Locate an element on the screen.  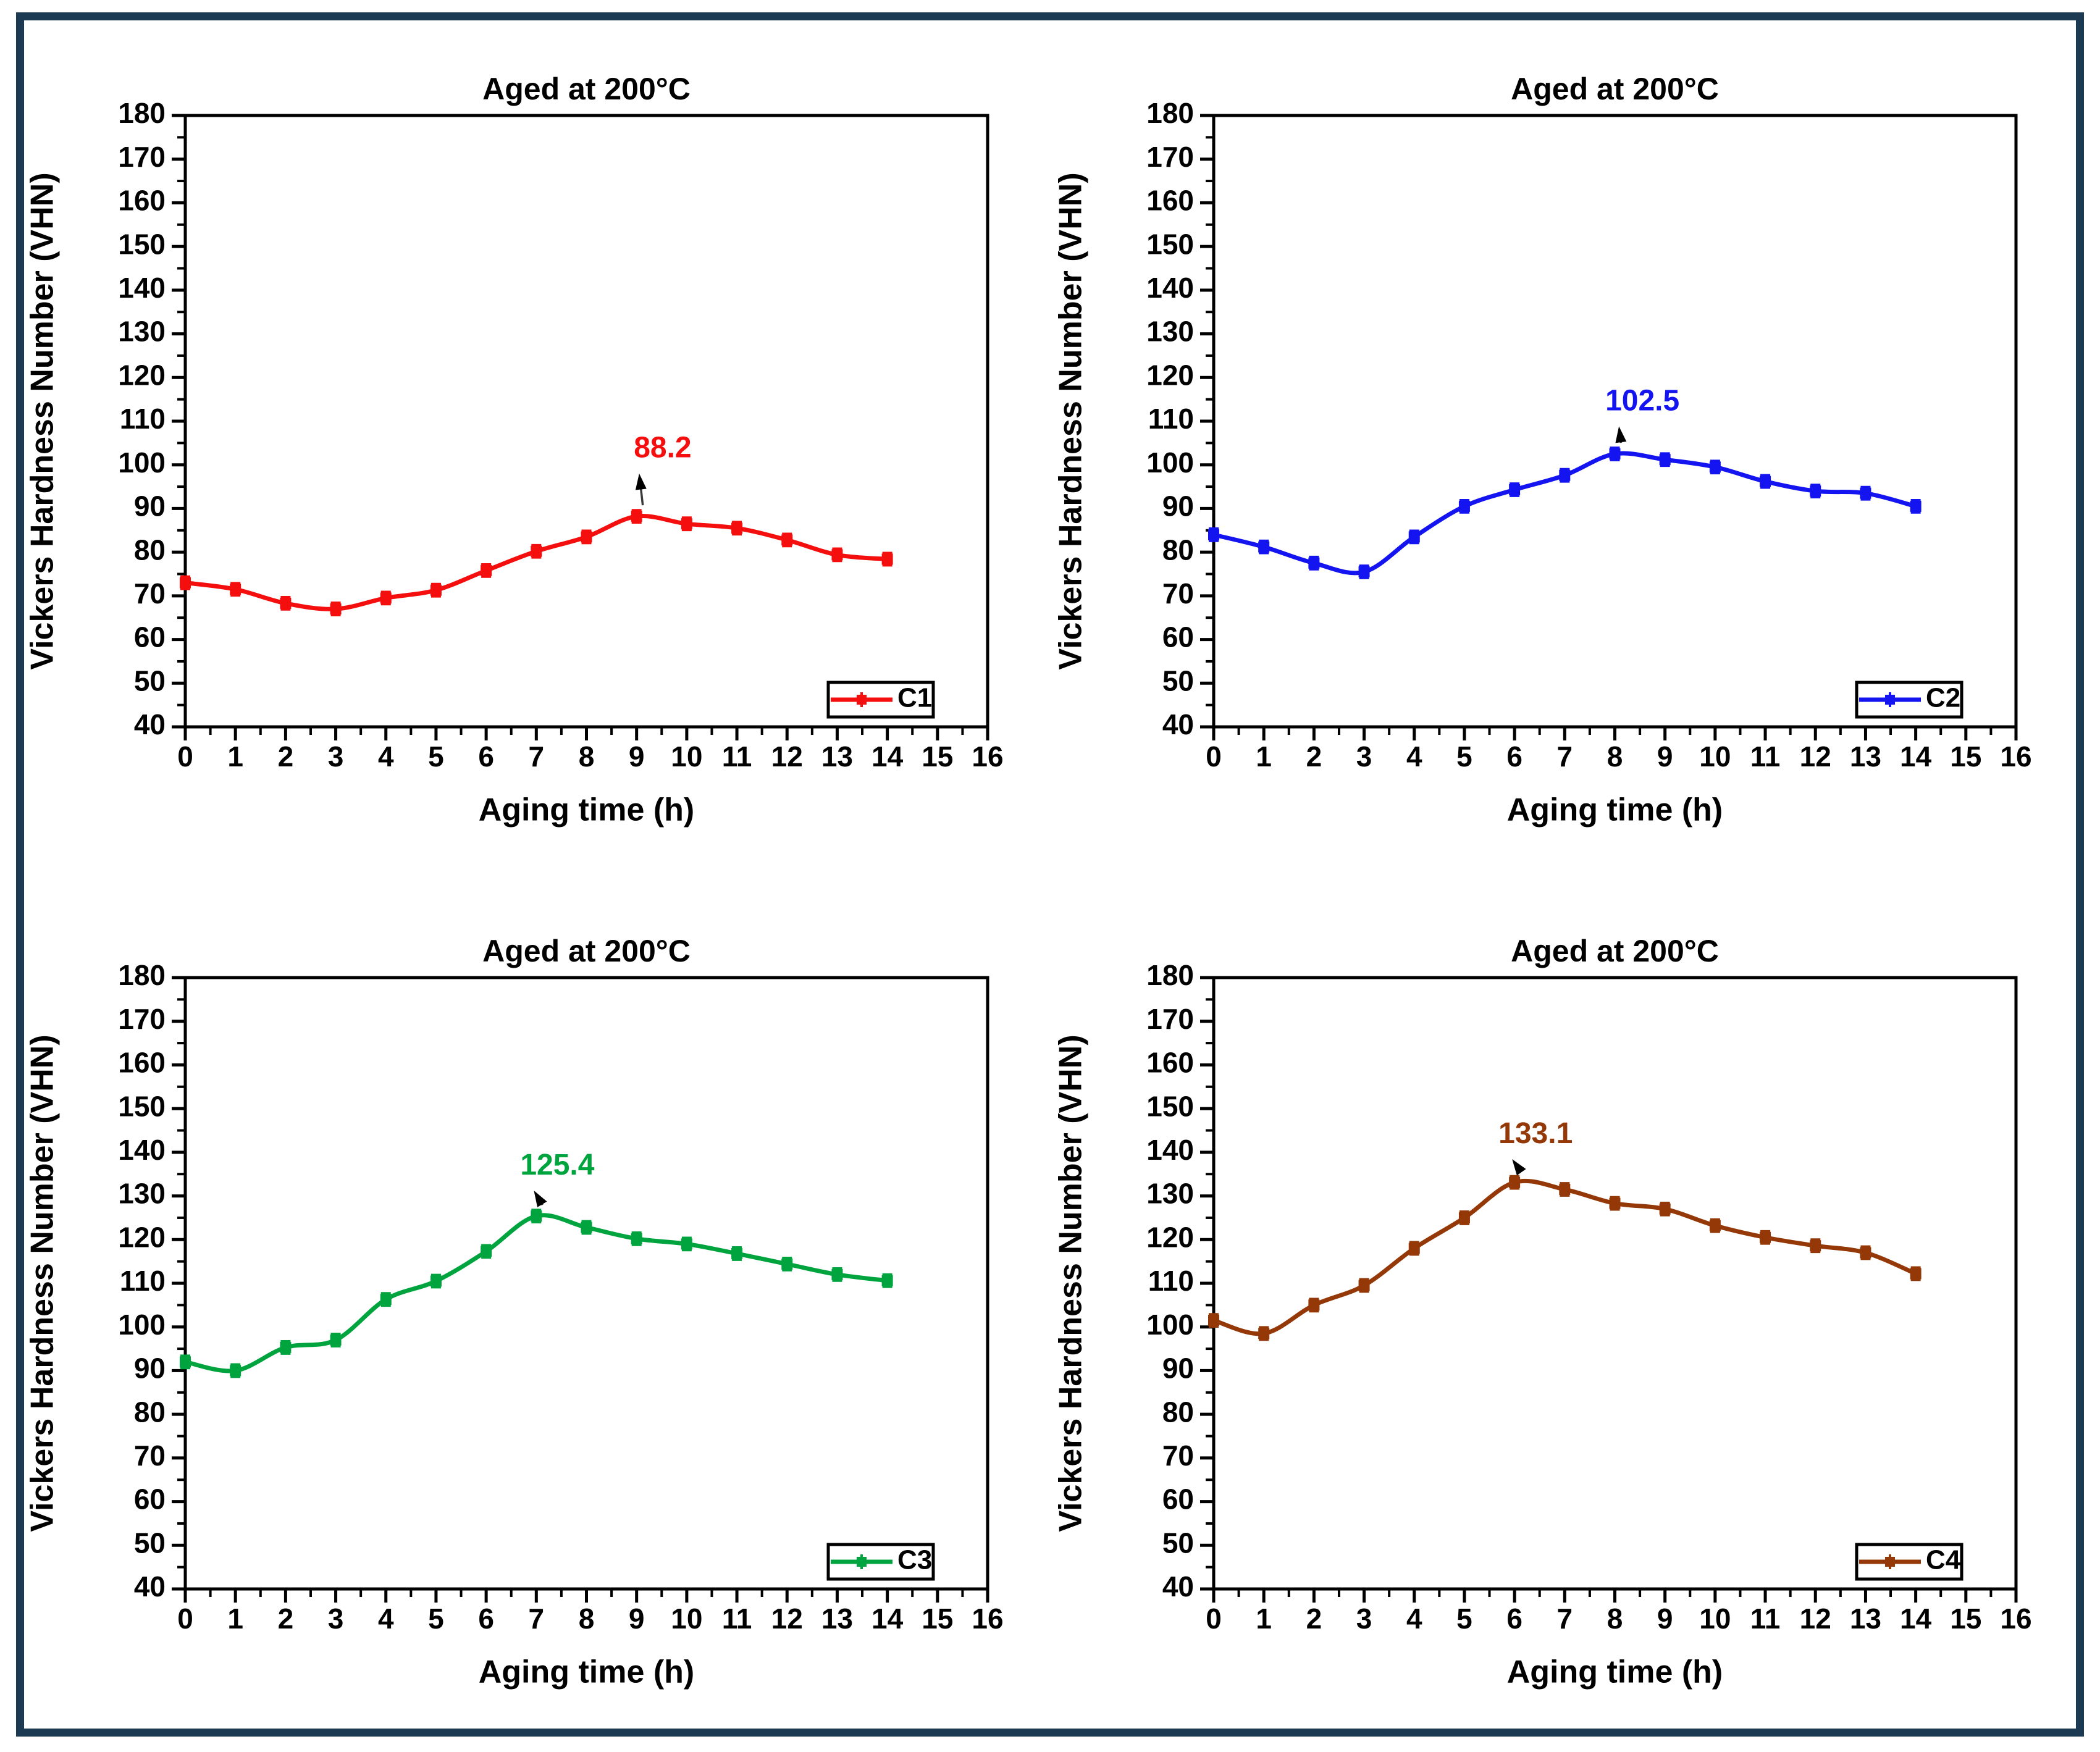
series-line-c1 is located at coordinates (536, 562).